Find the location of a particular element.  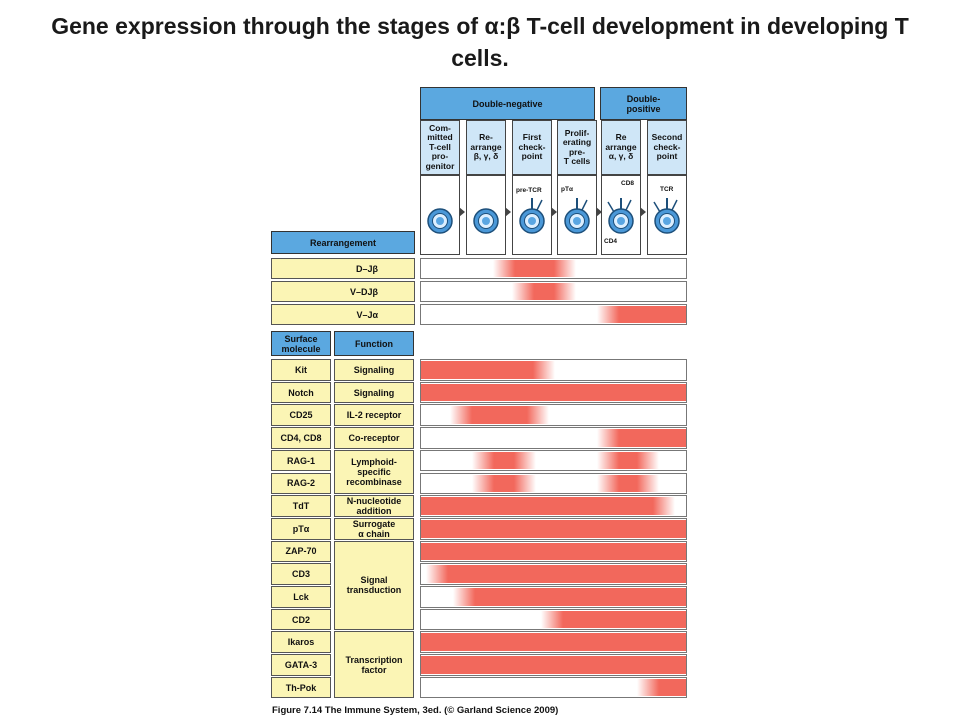

double-negative-header: Double-negative is located at coordinates (507, 103).